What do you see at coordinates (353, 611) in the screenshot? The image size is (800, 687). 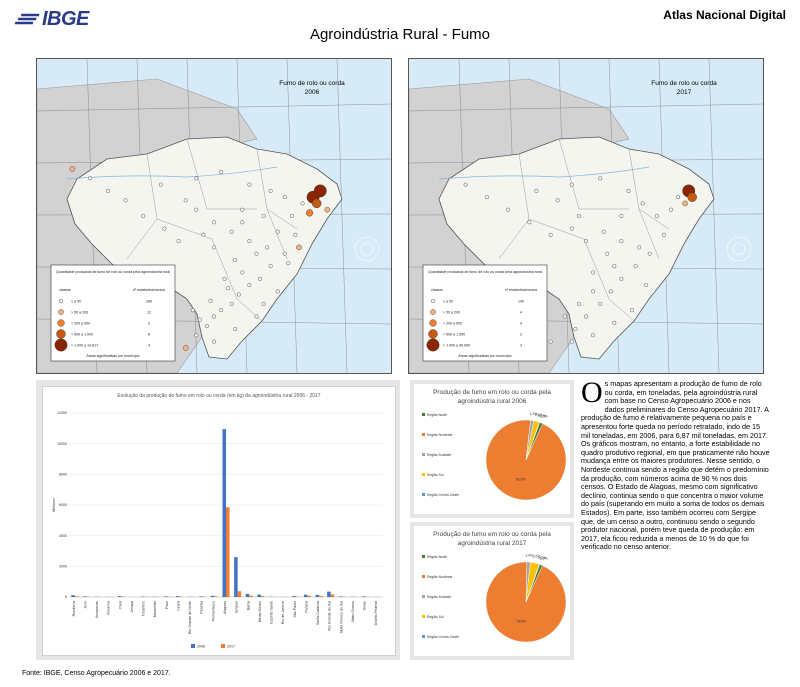 I see `x-tick-label: Mato Grosso` at bounding box center [353, 611].